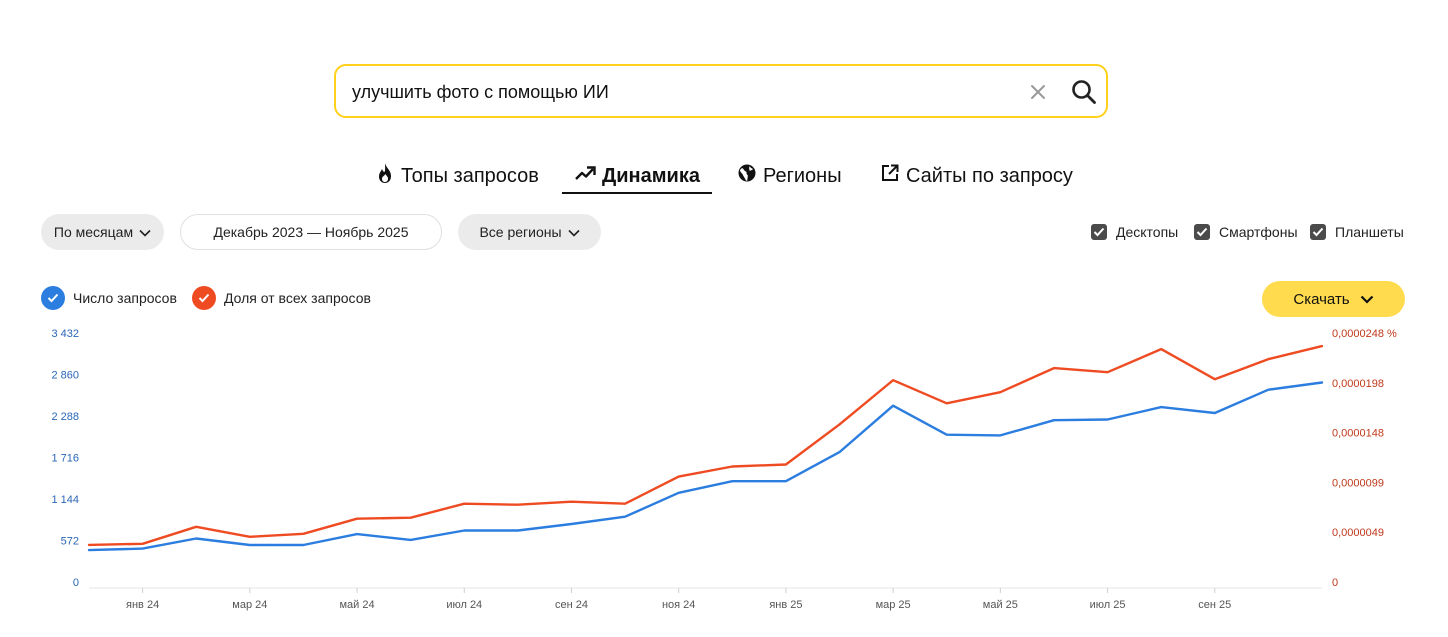 The image size is (1448, 637). I want to click on trend-arrow-icon, so click(585, 176).